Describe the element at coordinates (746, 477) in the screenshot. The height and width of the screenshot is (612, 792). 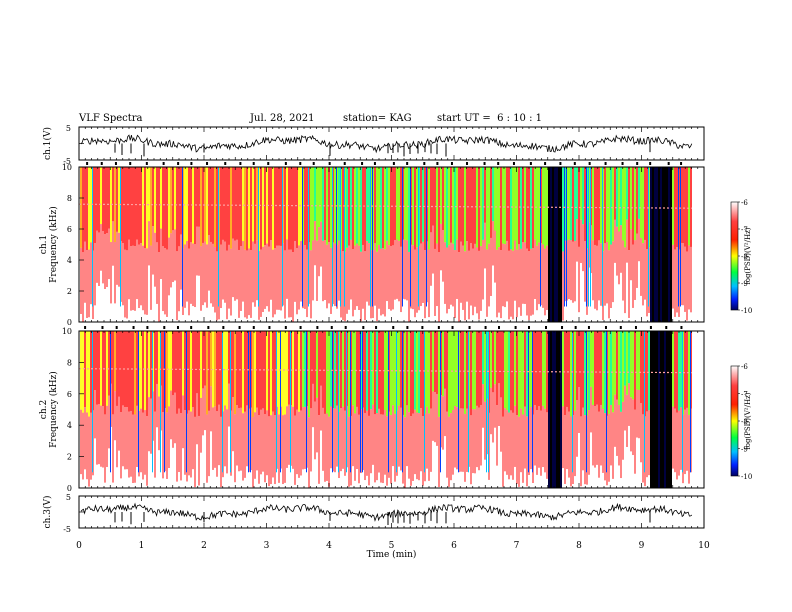
I see `colorbar-tick-label: -10` at that location.